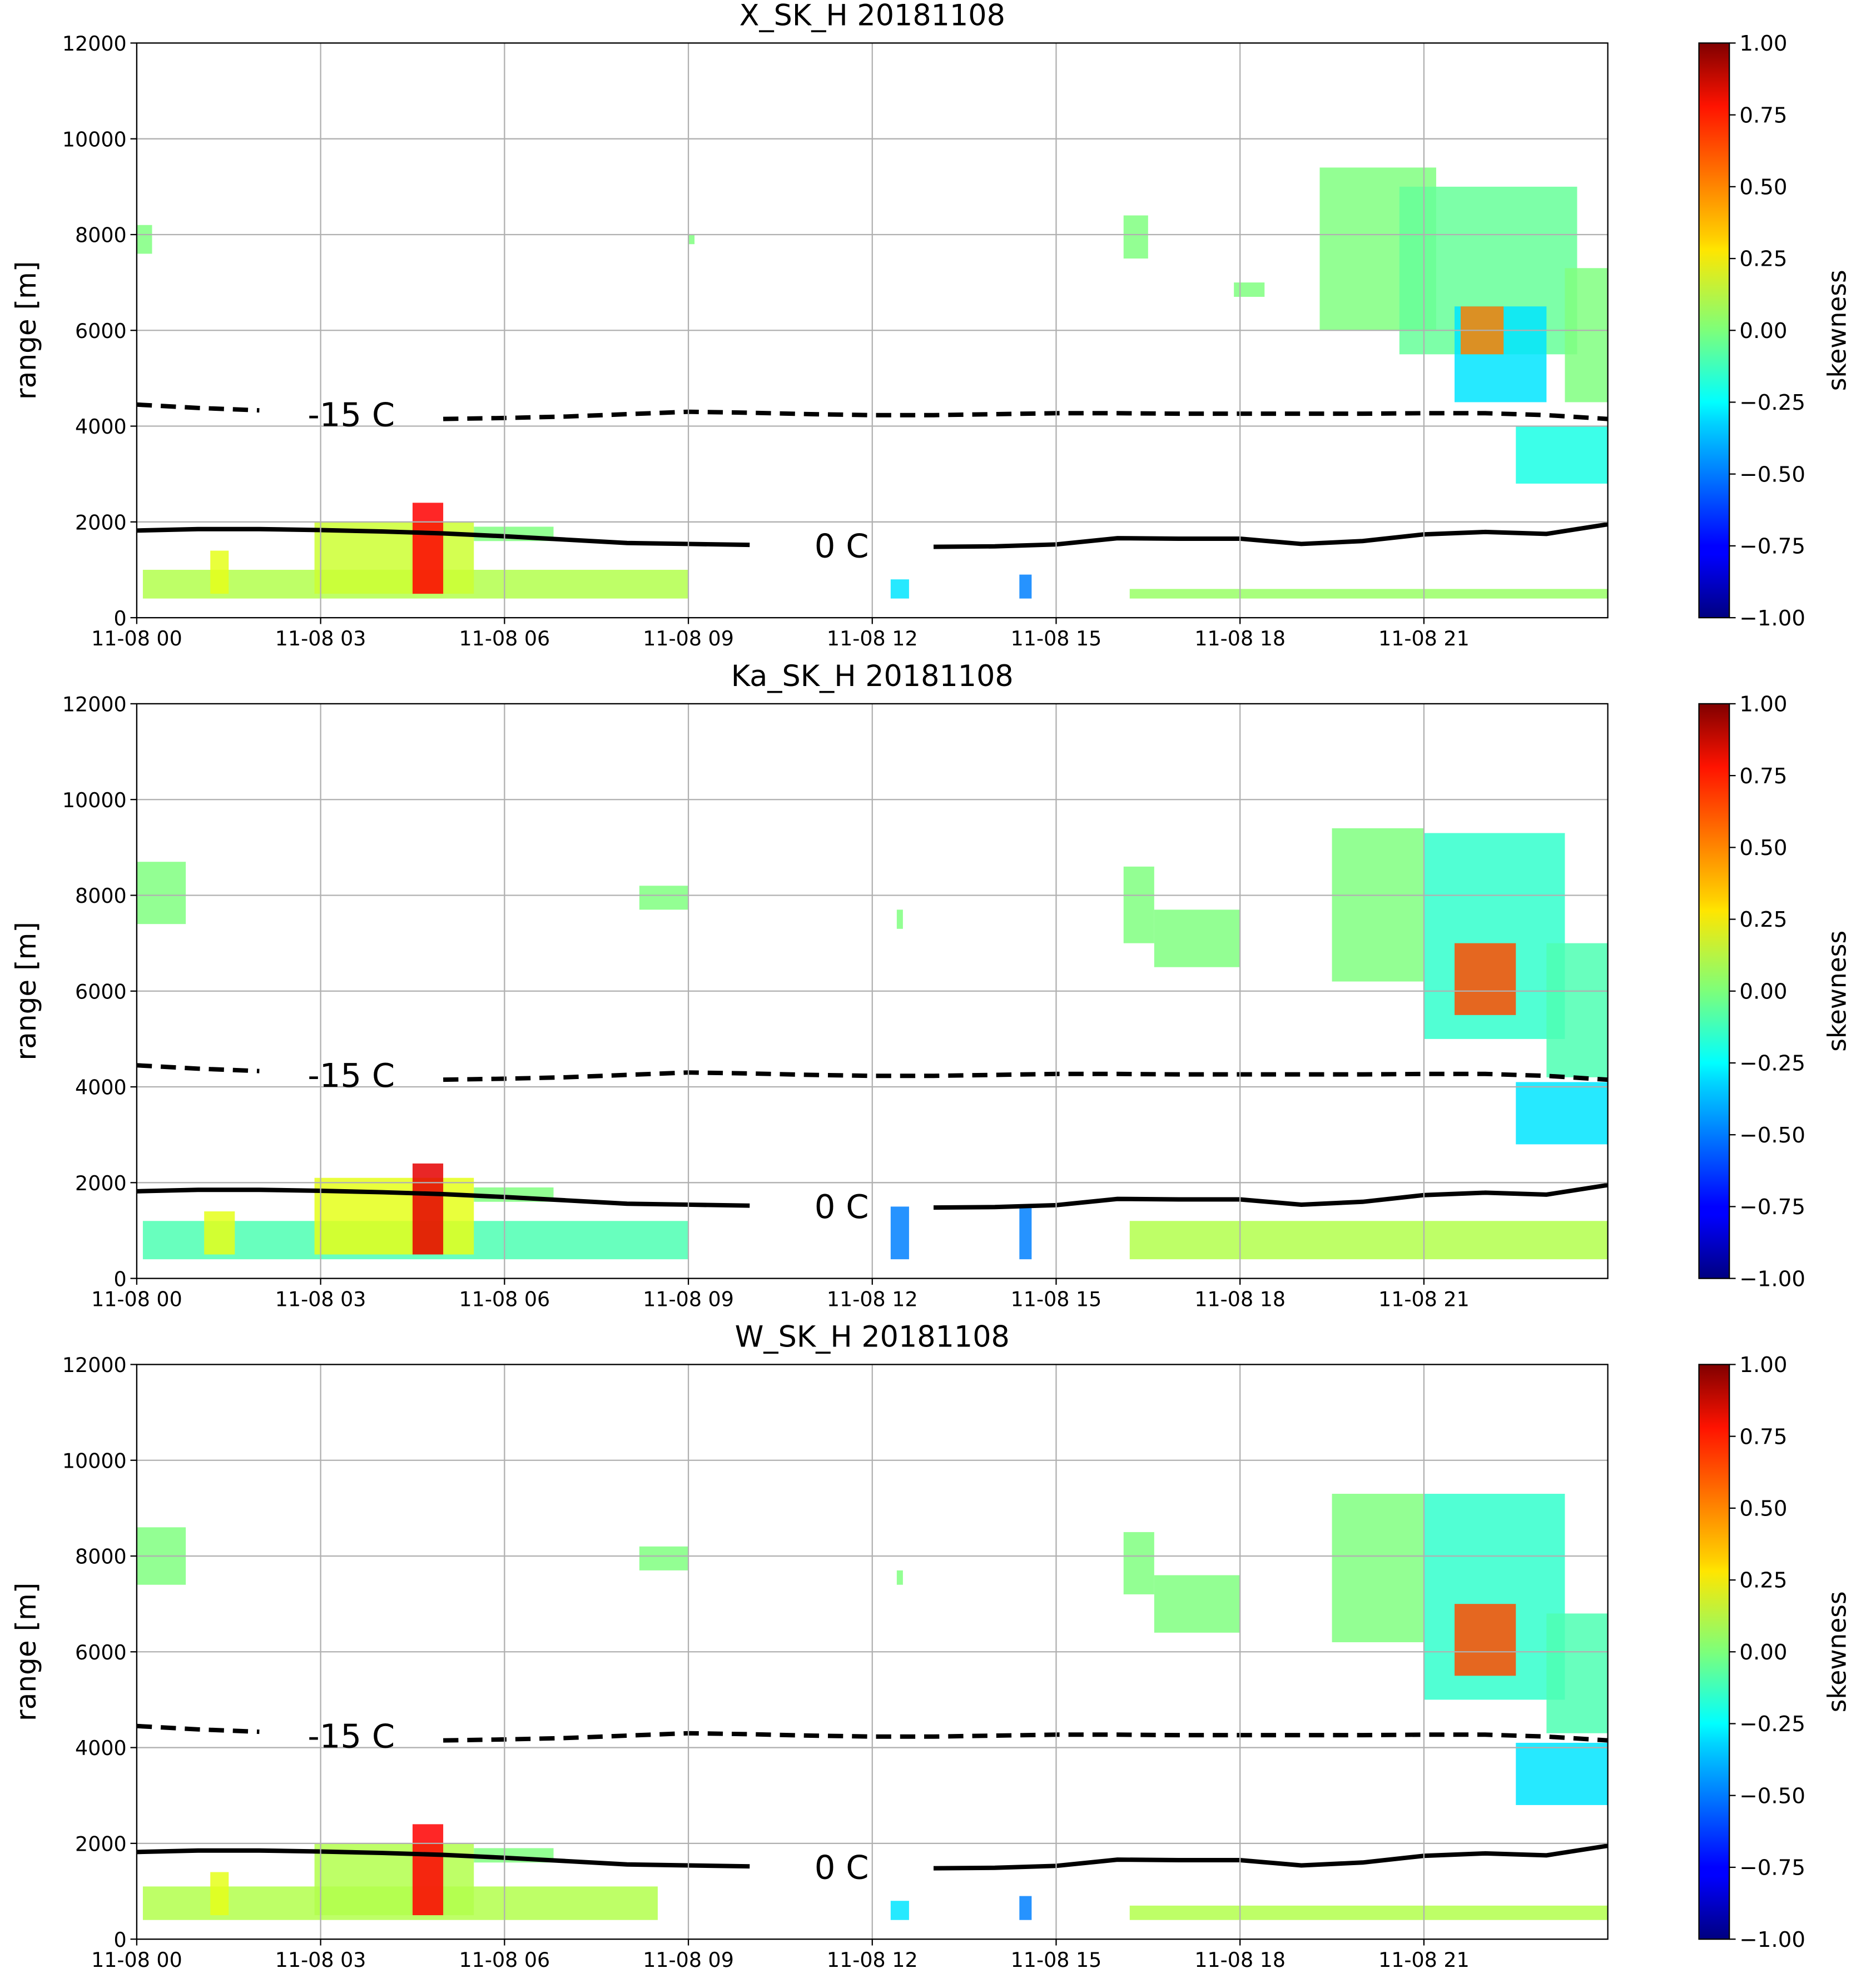 This screenshot has height=1988, width=1861. Describe the element at coordinates (1763, 187) in the screenshot. I see `colorbar-tick-label: 0.50` at that location.